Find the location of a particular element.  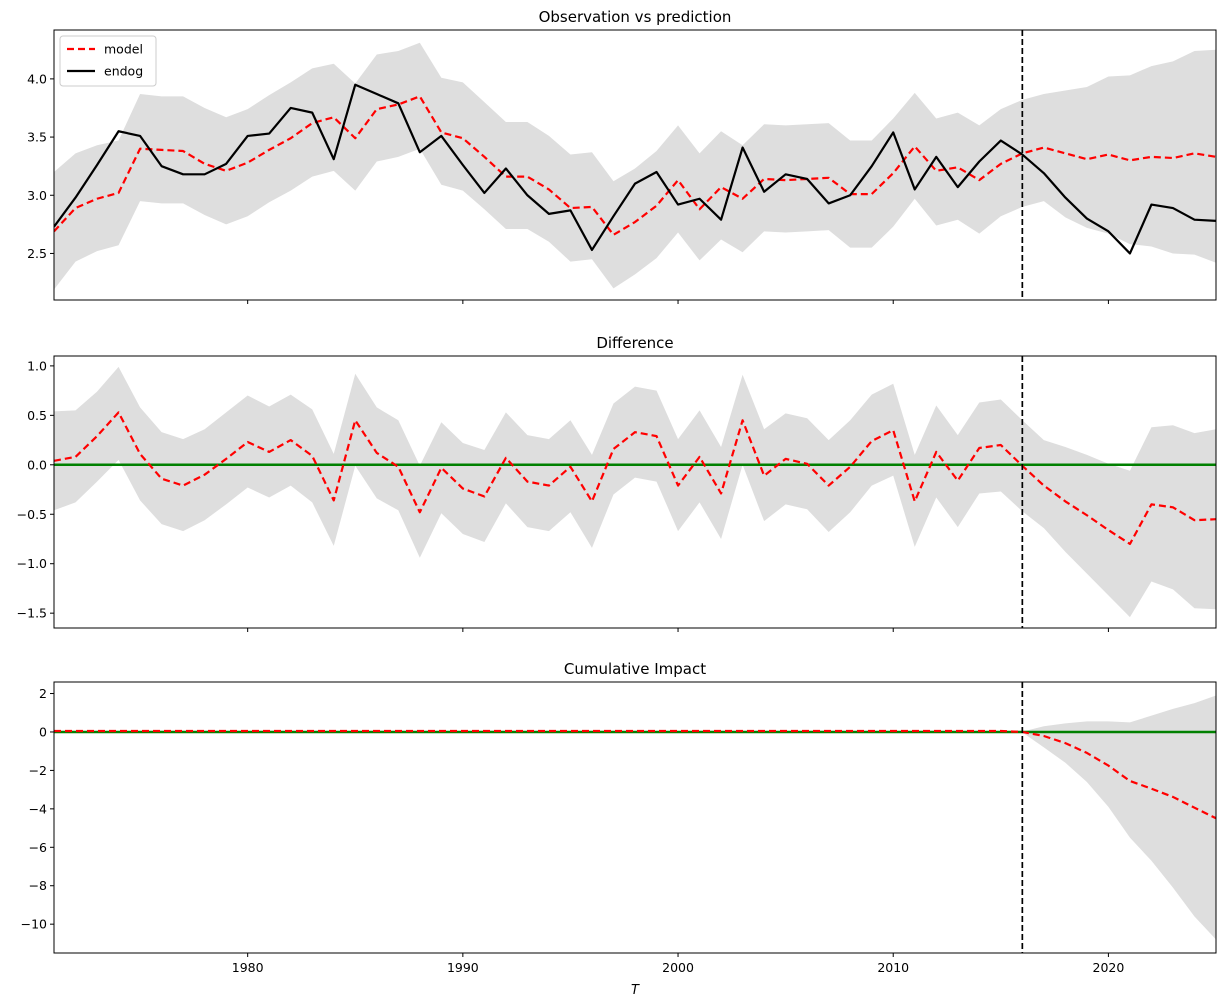

y-tick-label: −10 is located at coordinates (34, 924).